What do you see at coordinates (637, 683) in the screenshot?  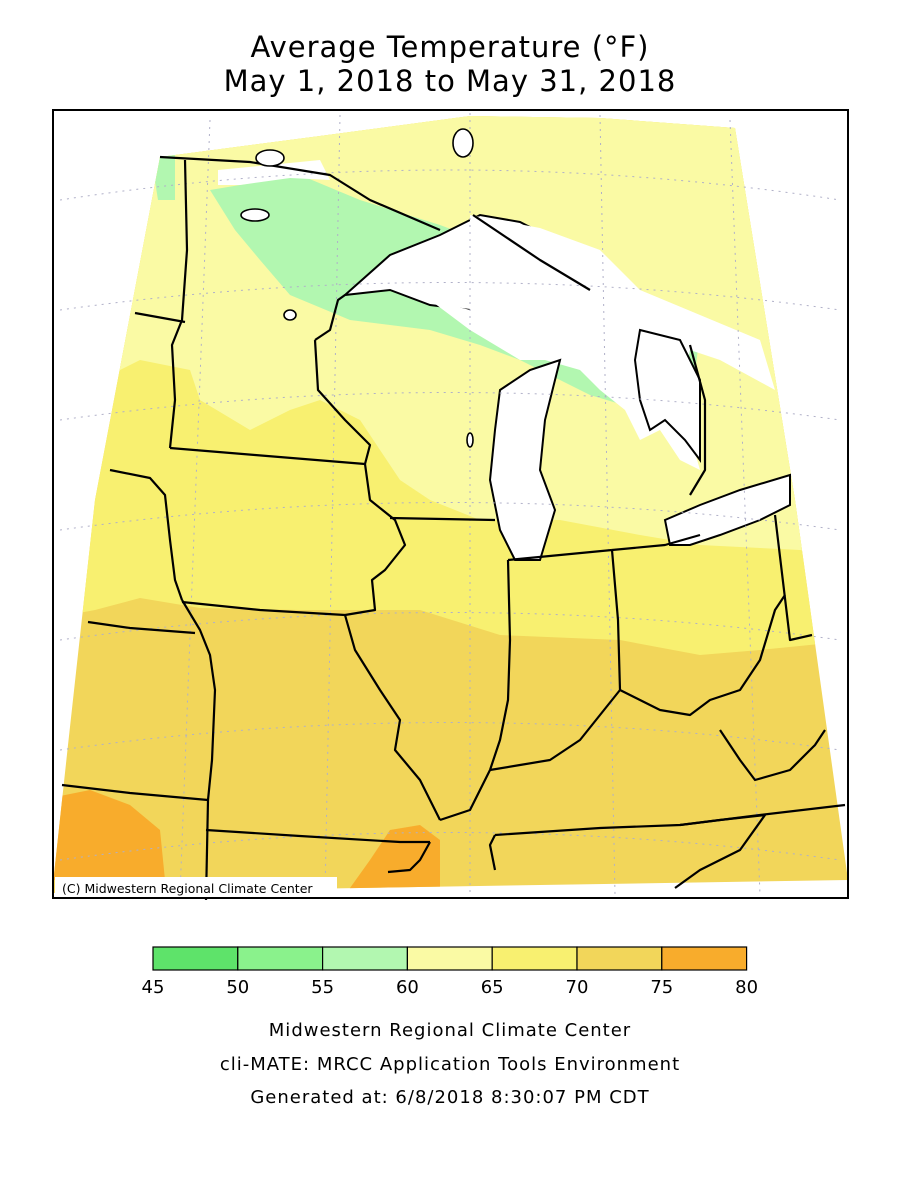 I see `border-ky-in-oh` at bounding box center [637, 683].